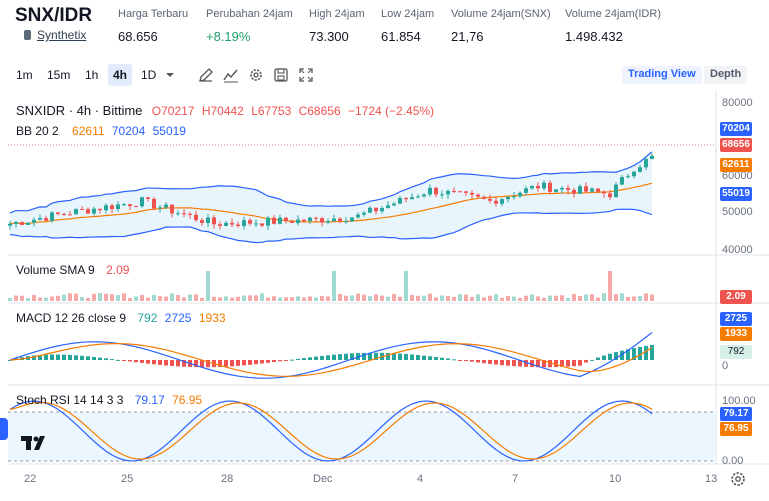 Image resolution: width=769 pixels, height=501 pixels. What do you see at coordinates (61, 35) in the screenshot?
I see `coin-name: Synthetix` at bounding box center [61, 35].